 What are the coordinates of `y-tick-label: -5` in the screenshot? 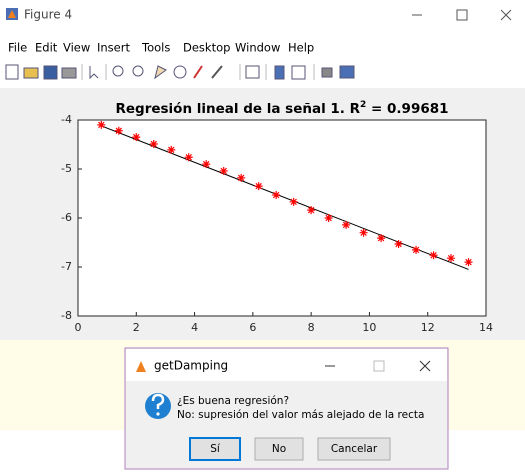 It's located at (66, 168).